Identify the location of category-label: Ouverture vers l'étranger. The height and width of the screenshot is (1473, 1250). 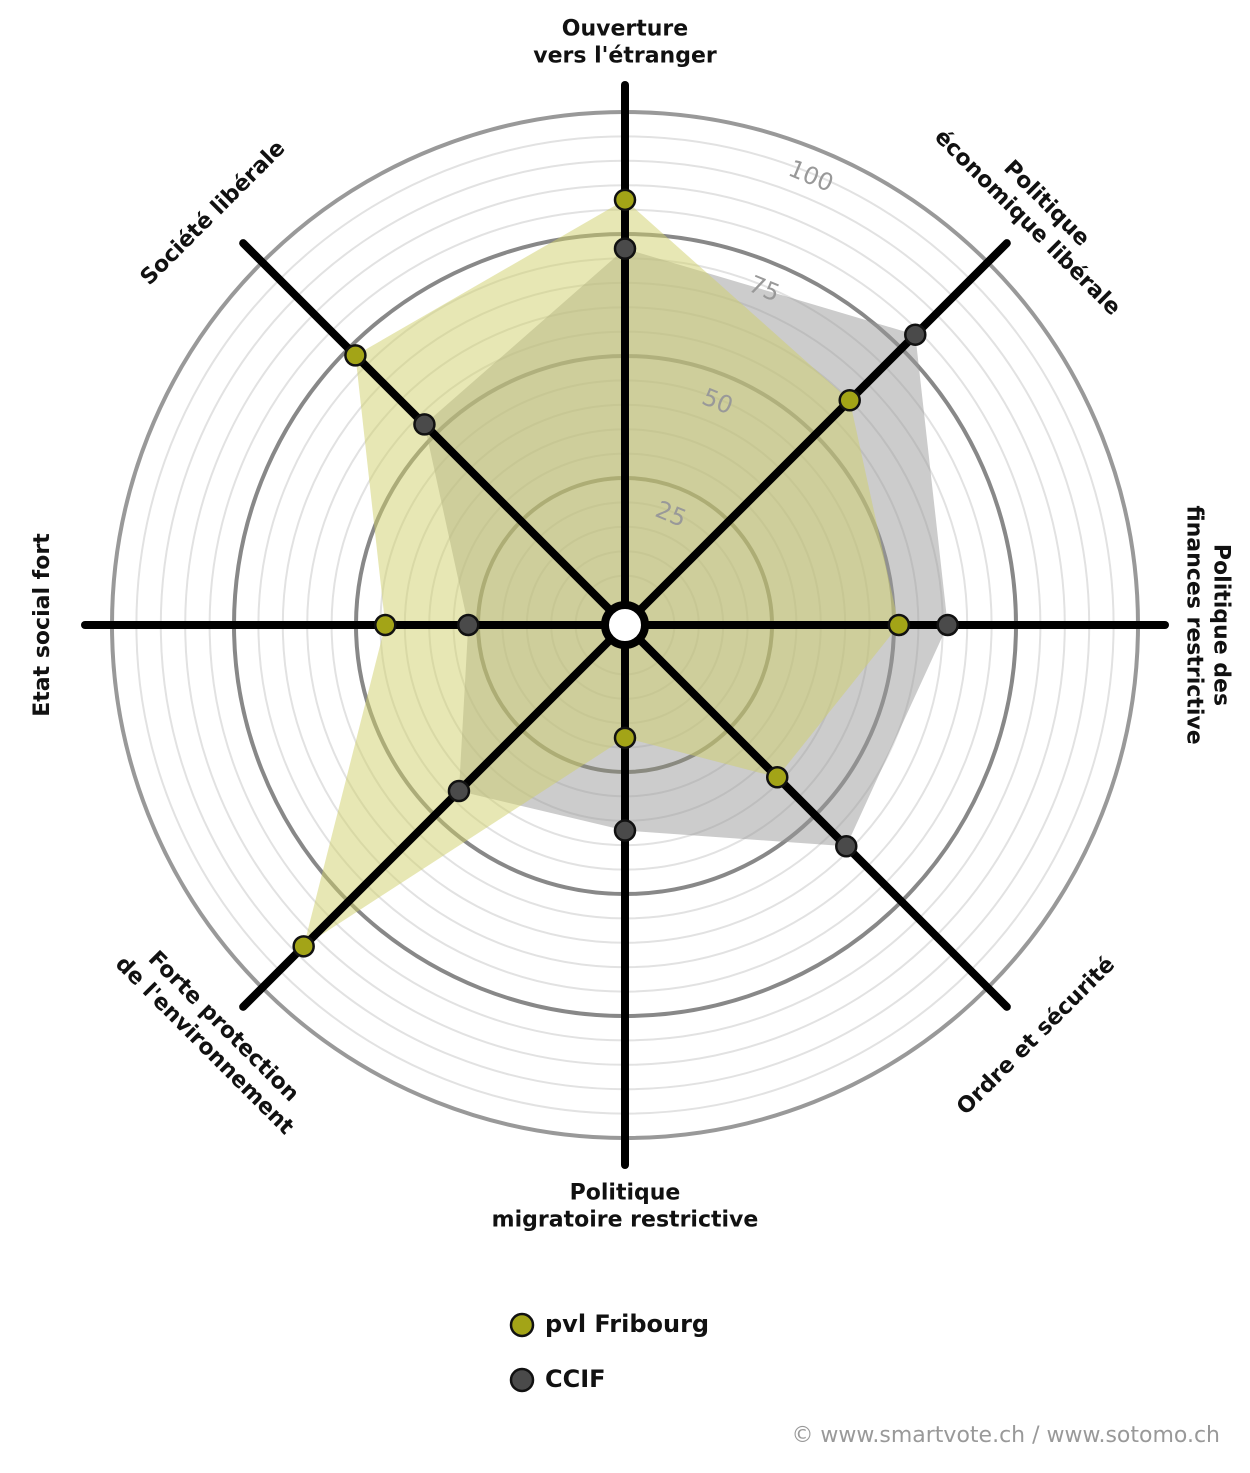
(625, 43).